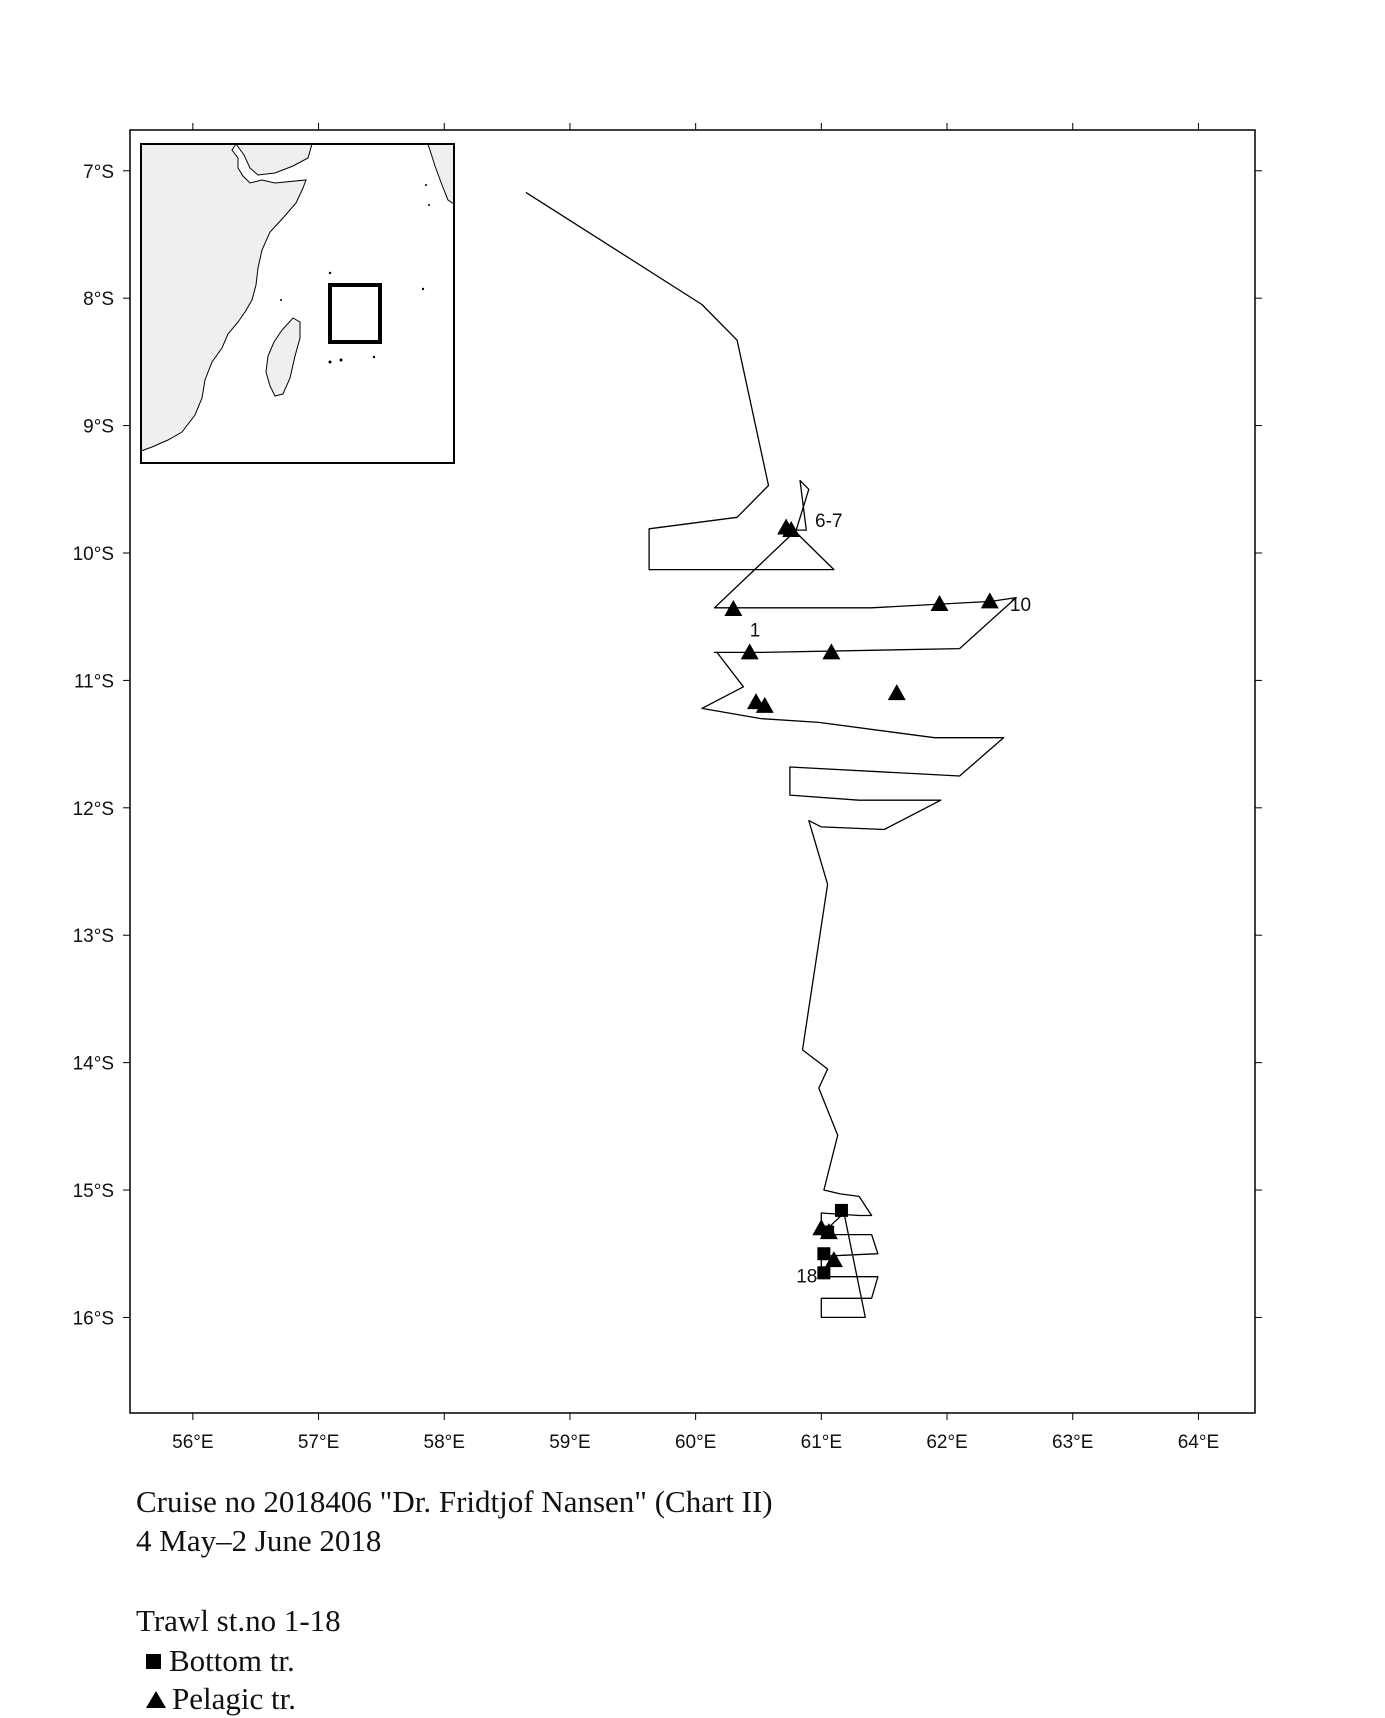 The width and height of the screenshot is (1385, 1718). I want to click on triangle-marker-icon, so click(156, 1699).